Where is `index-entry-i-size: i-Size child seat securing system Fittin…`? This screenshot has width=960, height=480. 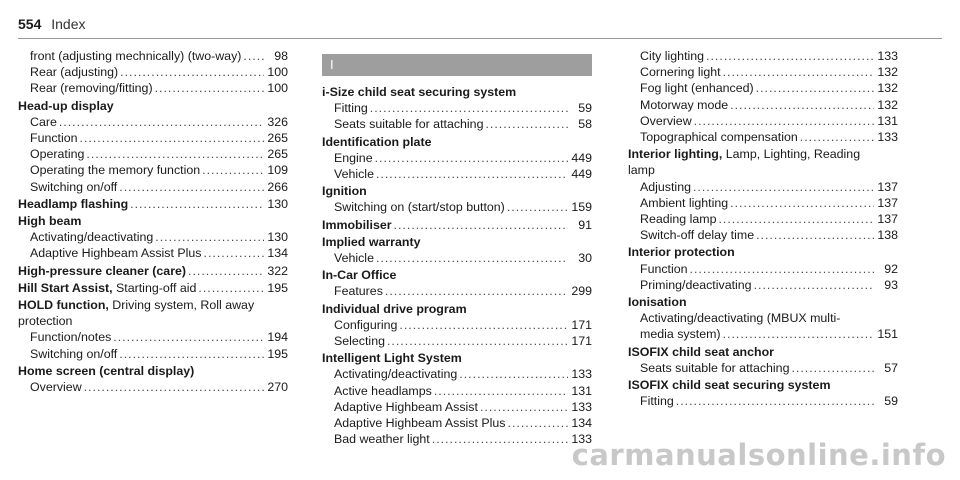 index-entry-i-size: i-Size child seat securing system Fittin… is located at coordinates (457, 108).